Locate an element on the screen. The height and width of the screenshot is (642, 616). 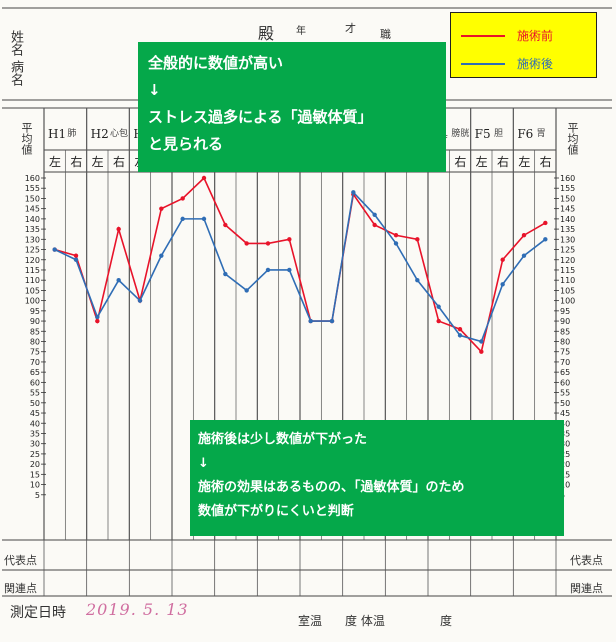
legend-after-line is located at coordinates (483, 63).